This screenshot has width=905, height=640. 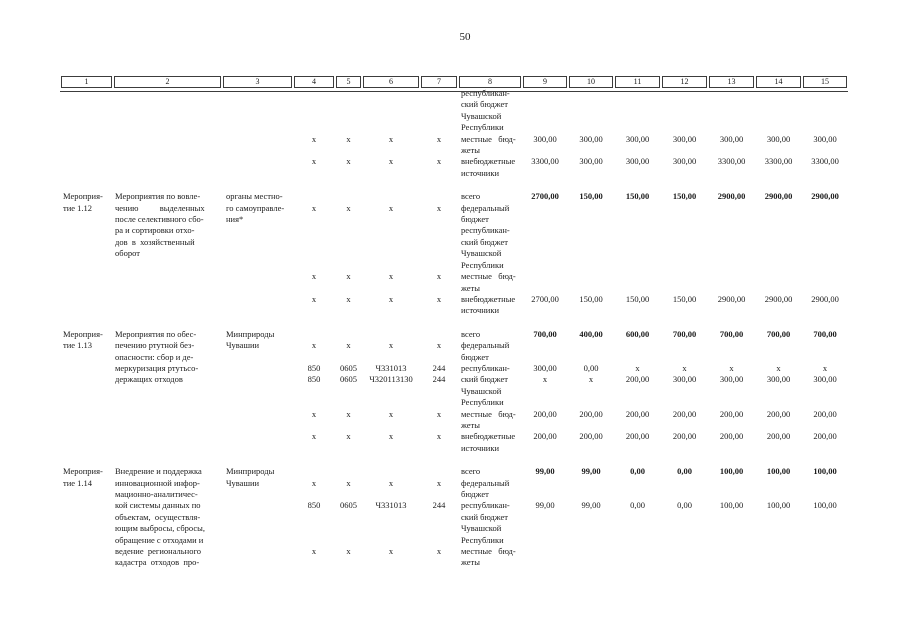 I want to click on cell-funding-source: местные бюд- жеты, so click(x=488, y=282).